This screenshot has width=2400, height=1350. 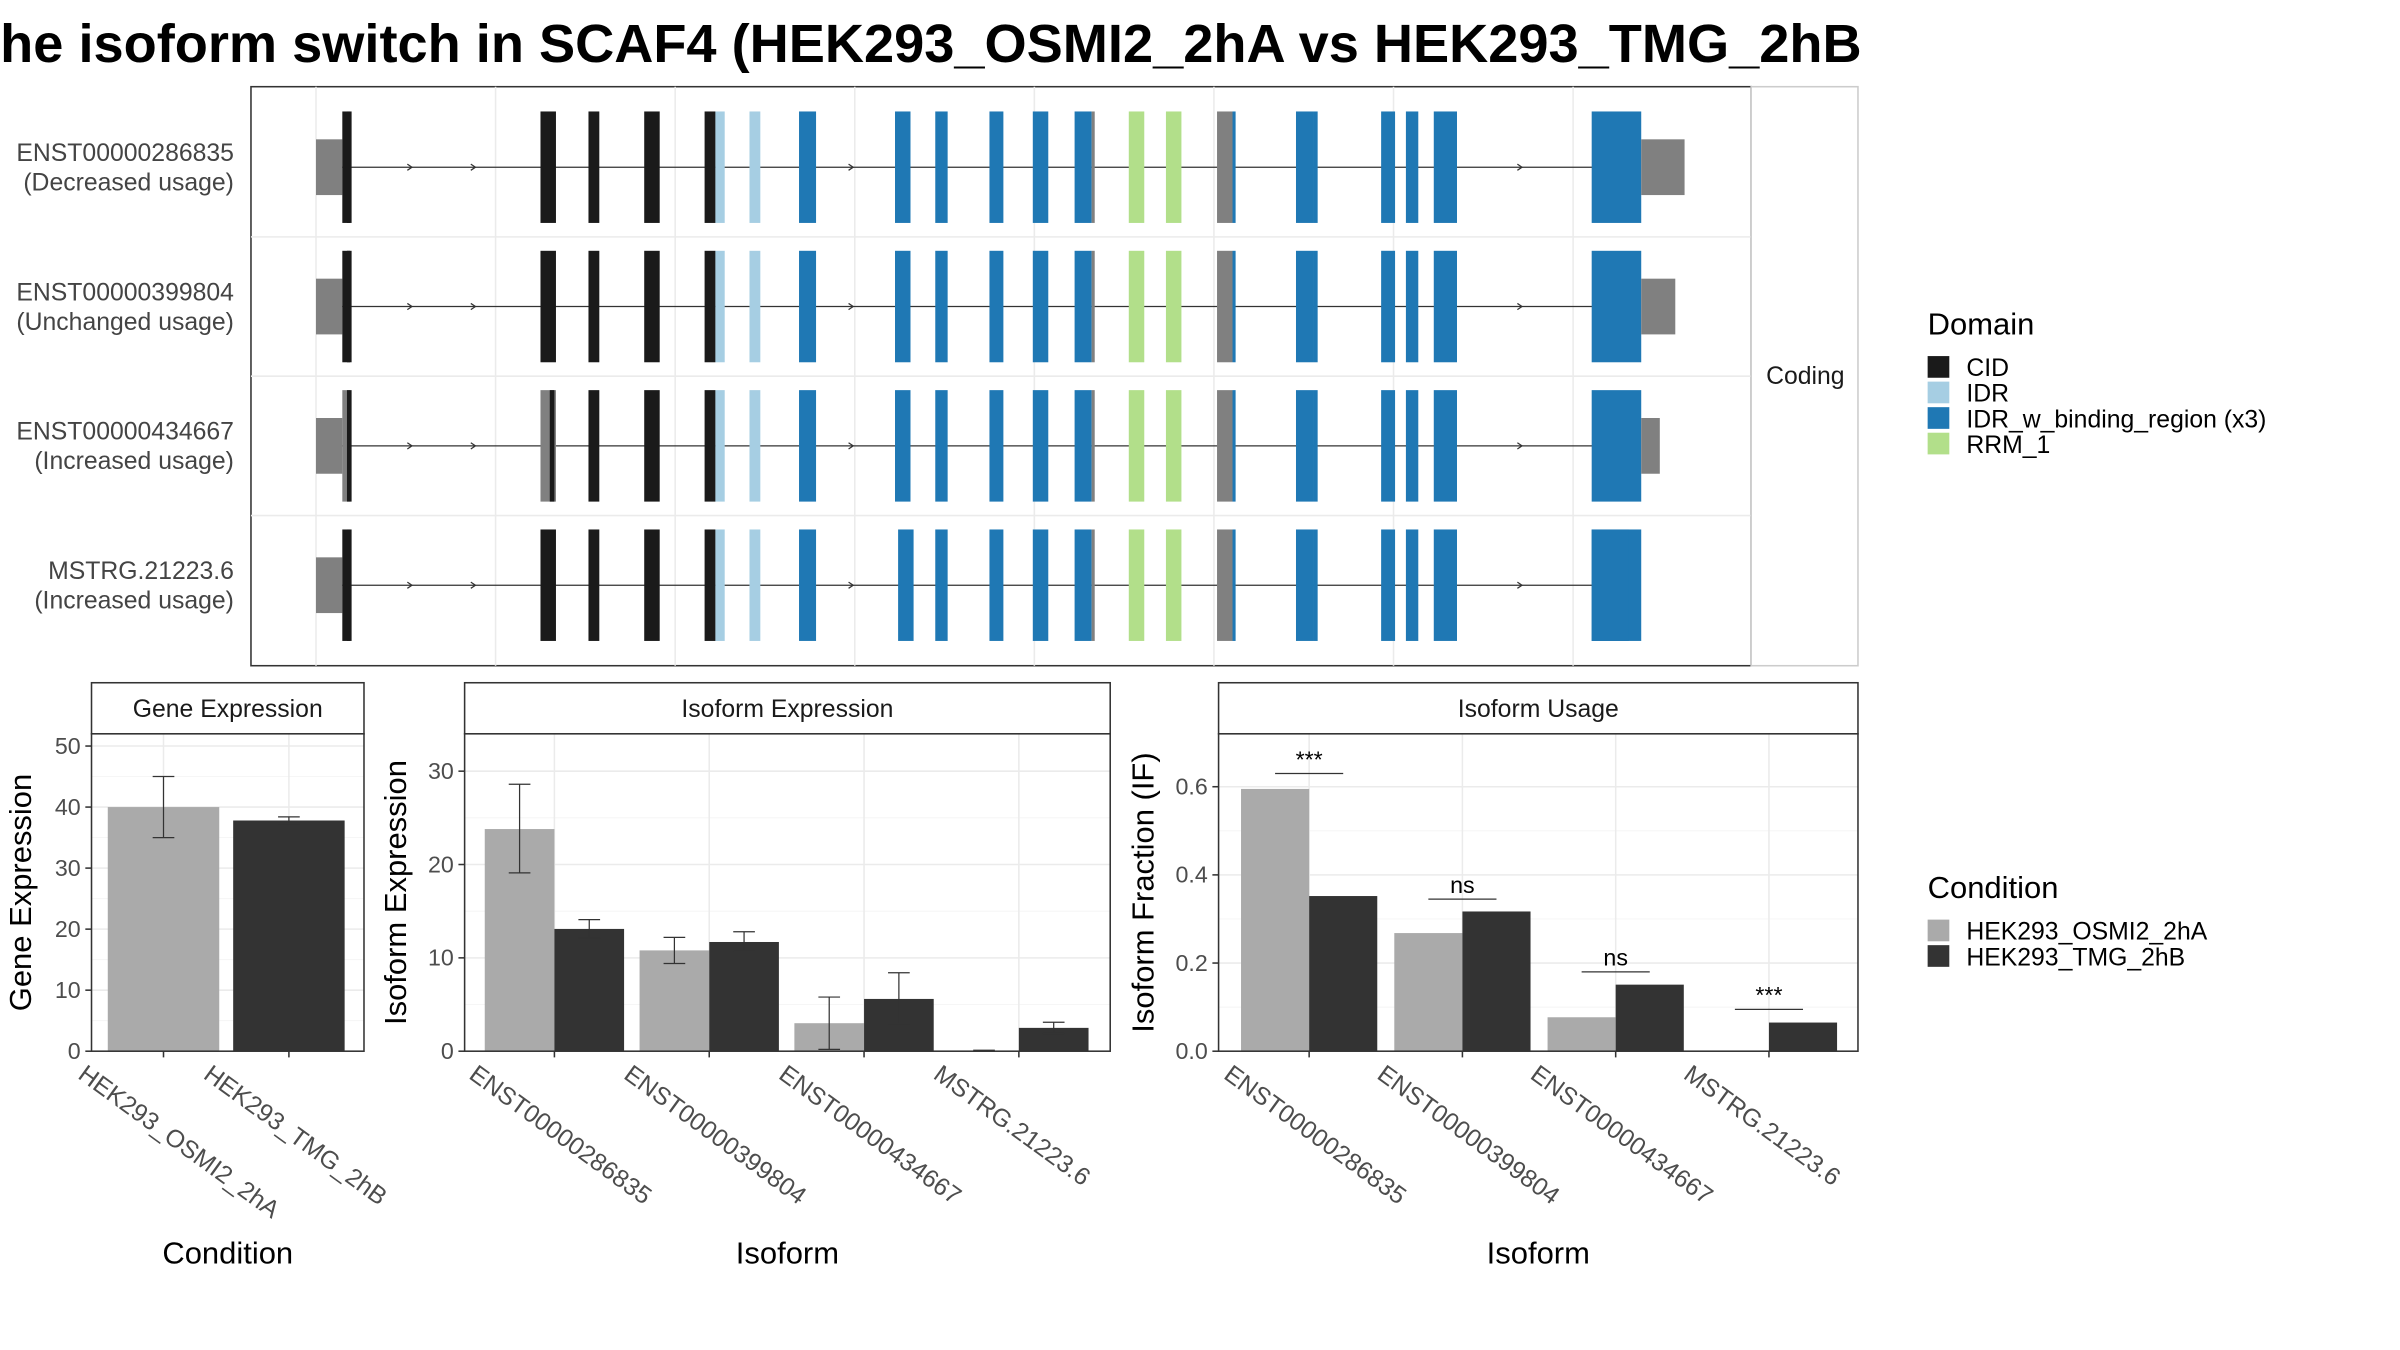 What do you see at coordinates (395, 892) in the screenshot?
I see `y-axis-label: Isoform Expression` at bounding box center [395, 892].